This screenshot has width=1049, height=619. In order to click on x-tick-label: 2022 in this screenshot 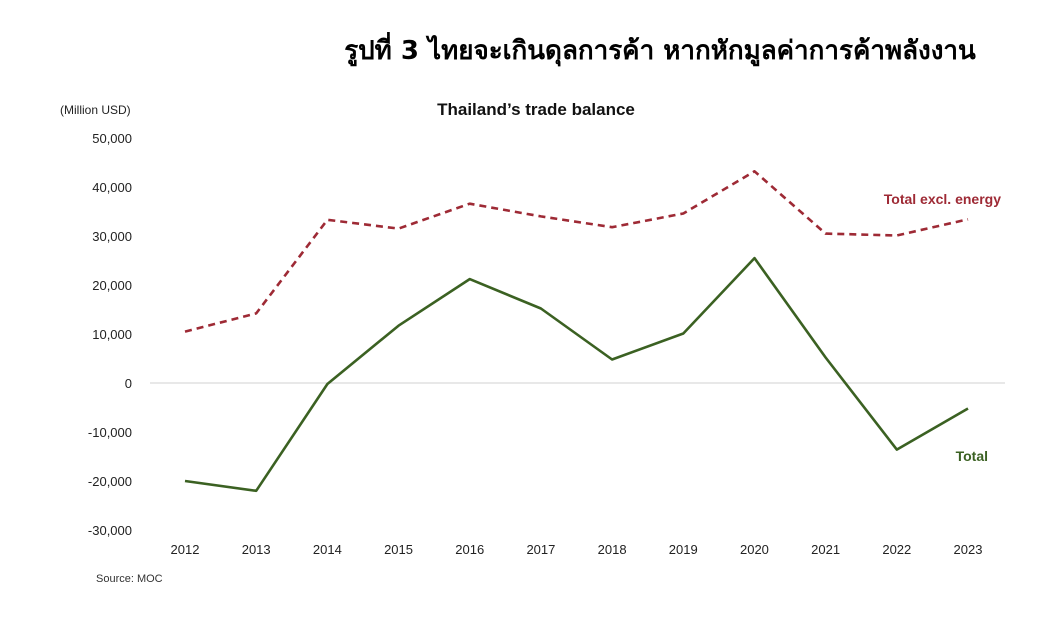, I will do `click(896, 549)`.